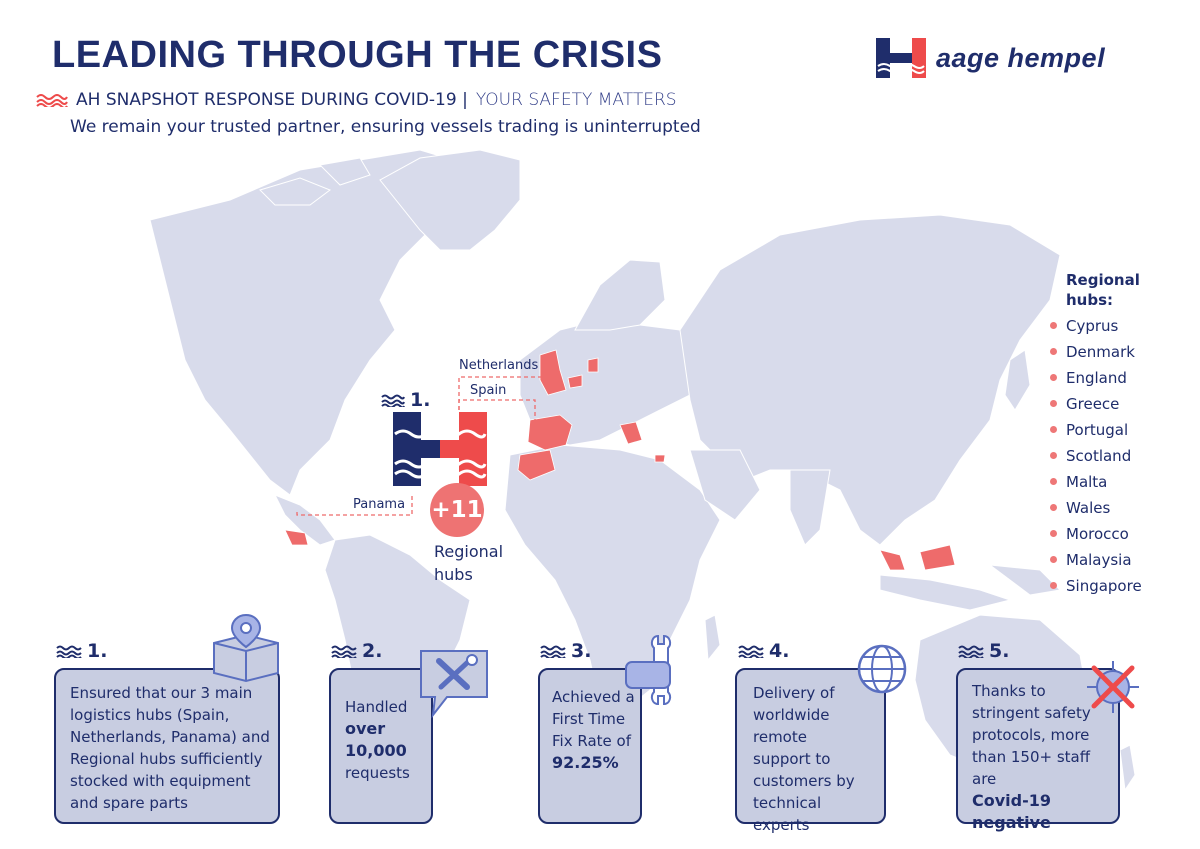 Image resolution: width=1200 pixels, height=849 pixels. I want to click on step-3-number: 3., so click(565, 651).